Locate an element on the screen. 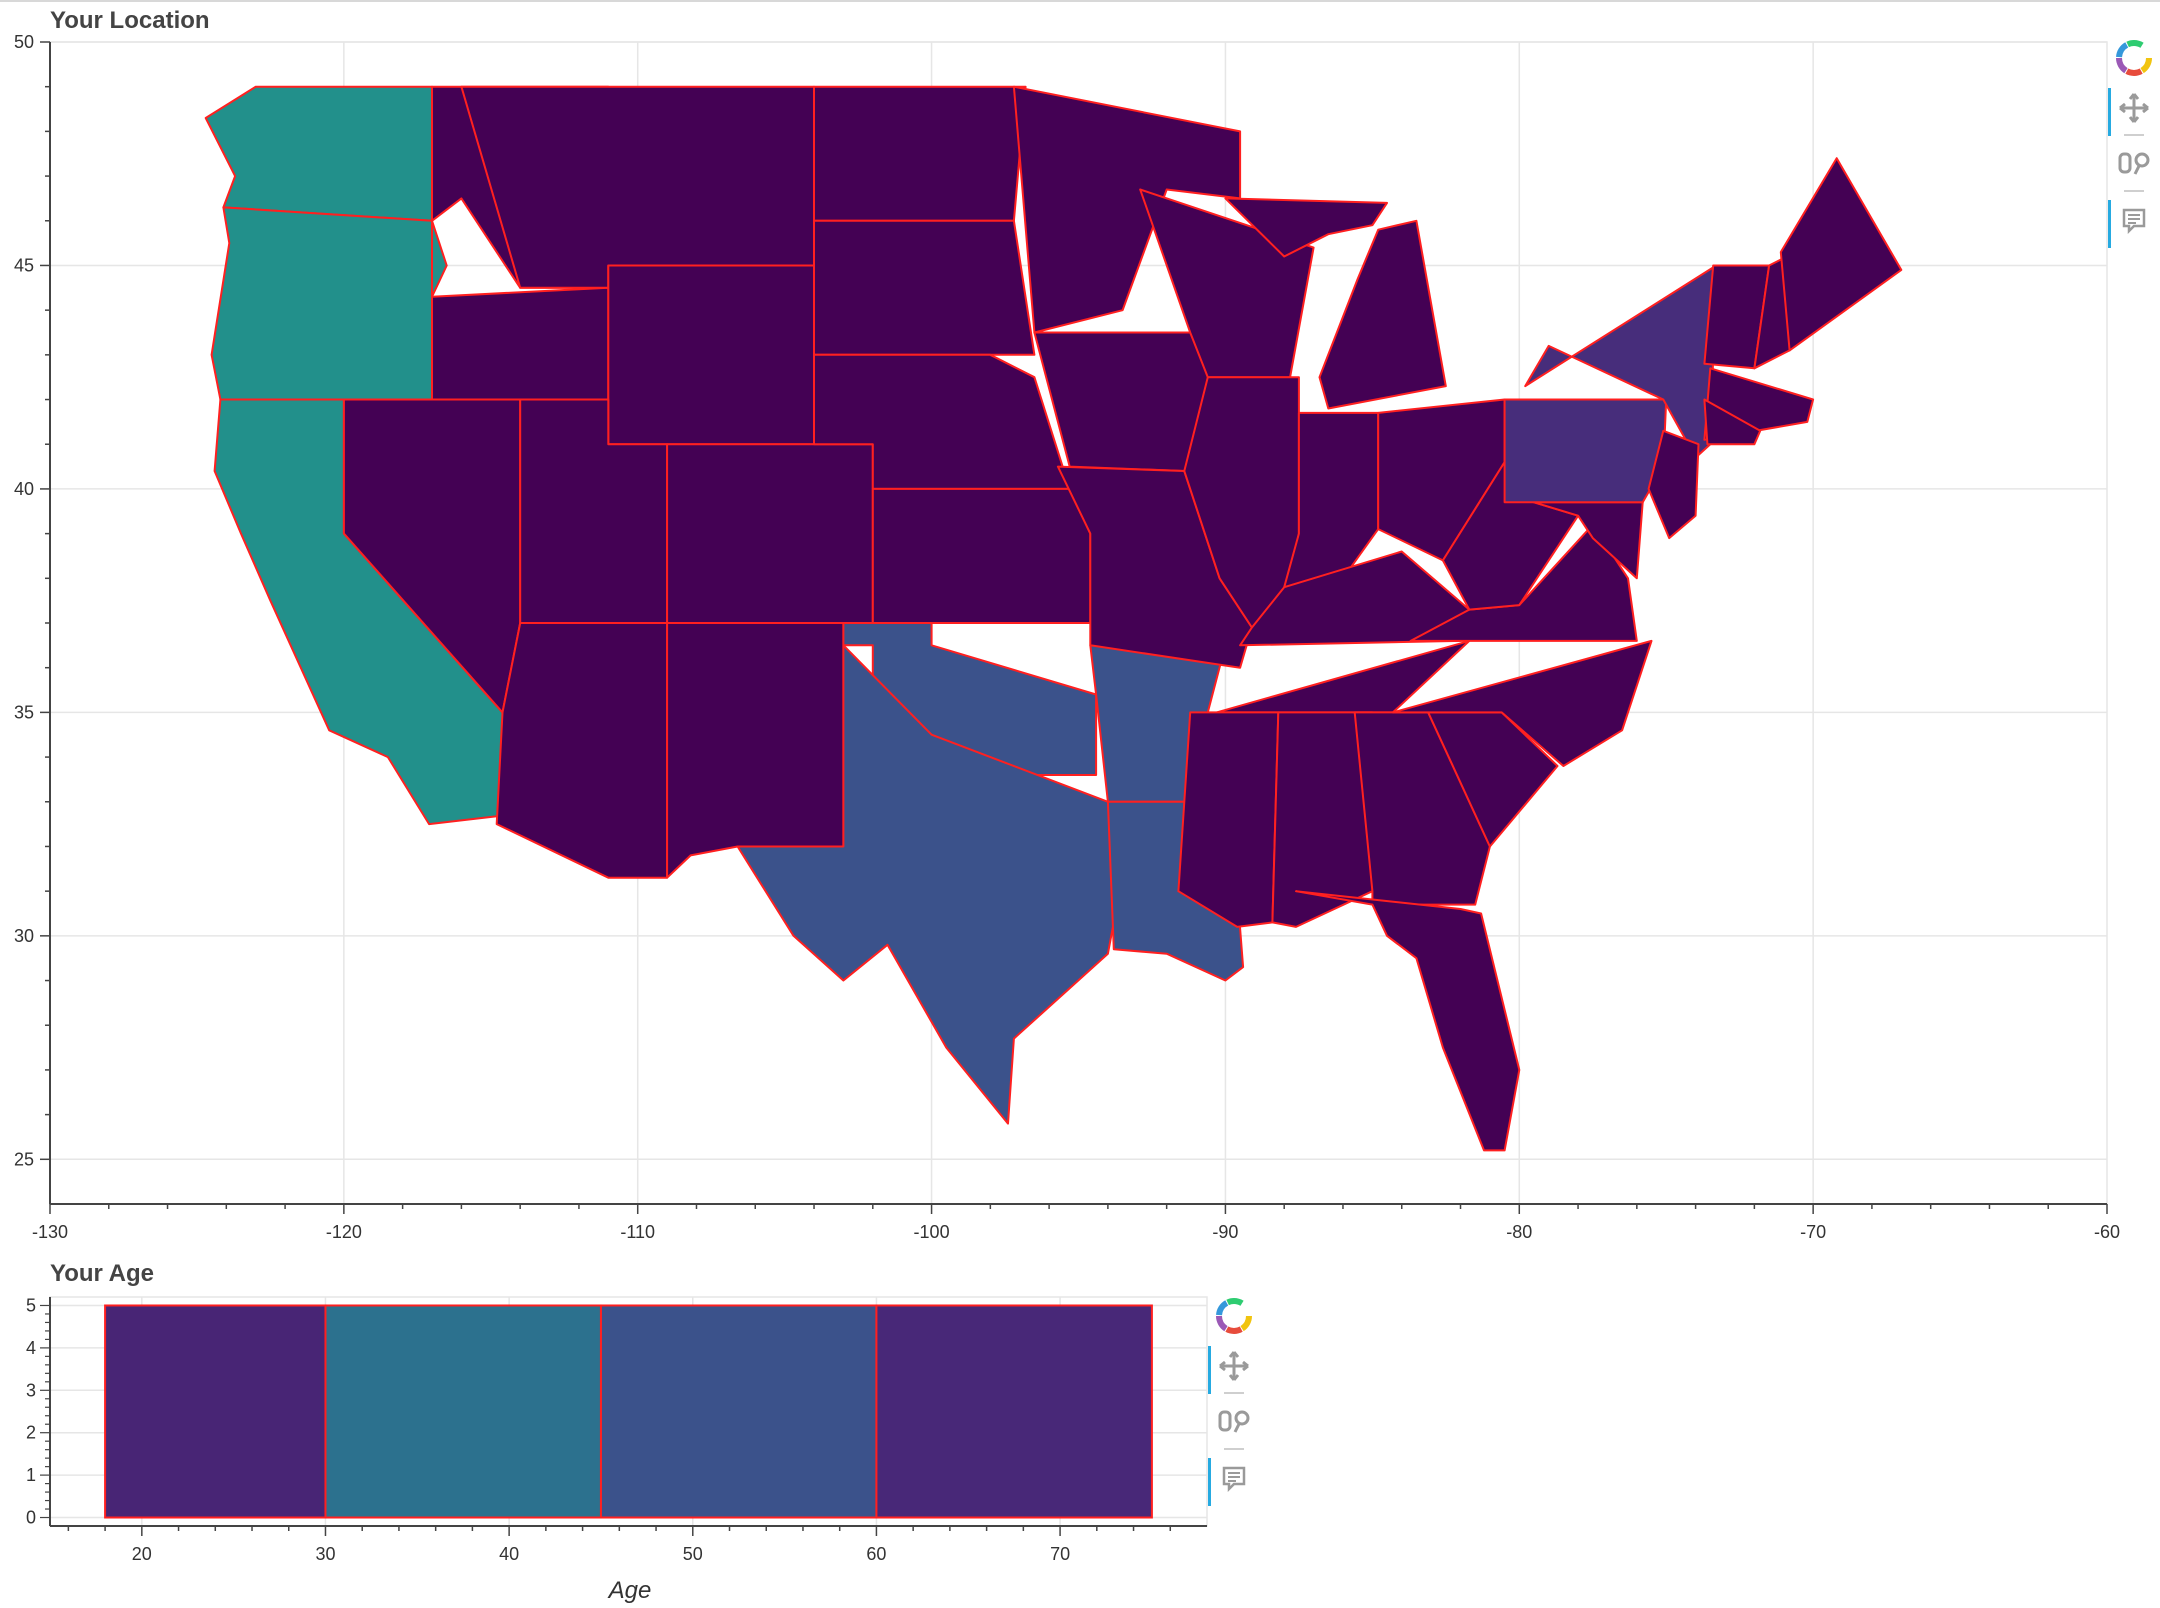  map-y-tick-label: 25 is located at coordinates (24, 1159).